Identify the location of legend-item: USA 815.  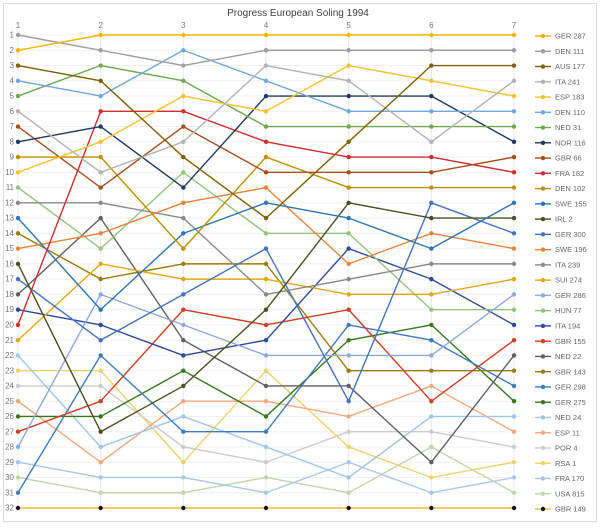
(560, 493).